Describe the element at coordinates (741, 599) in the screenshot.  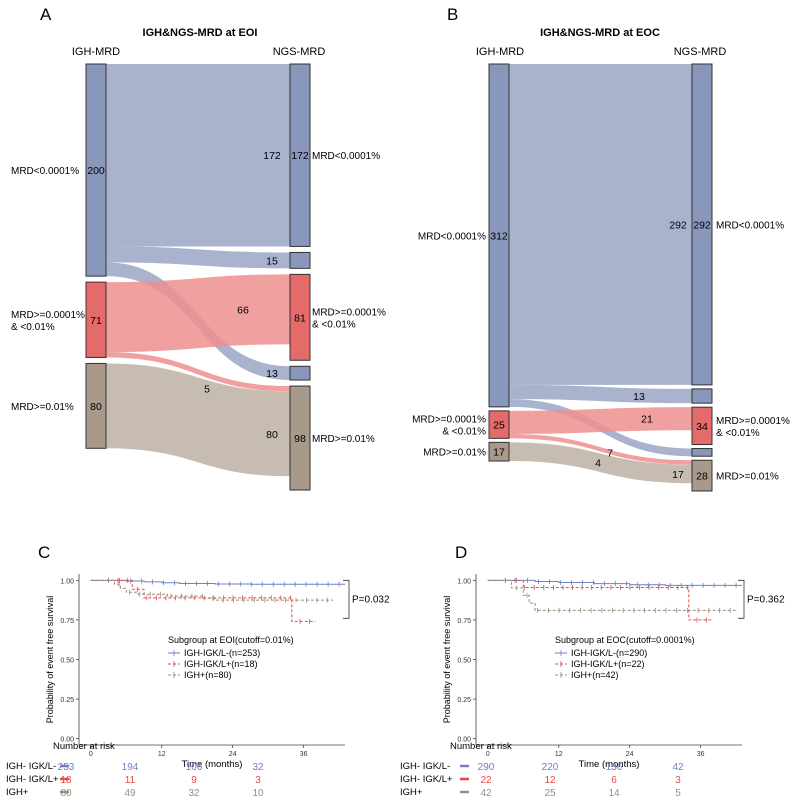
I see `p-value-bracket` at that location.